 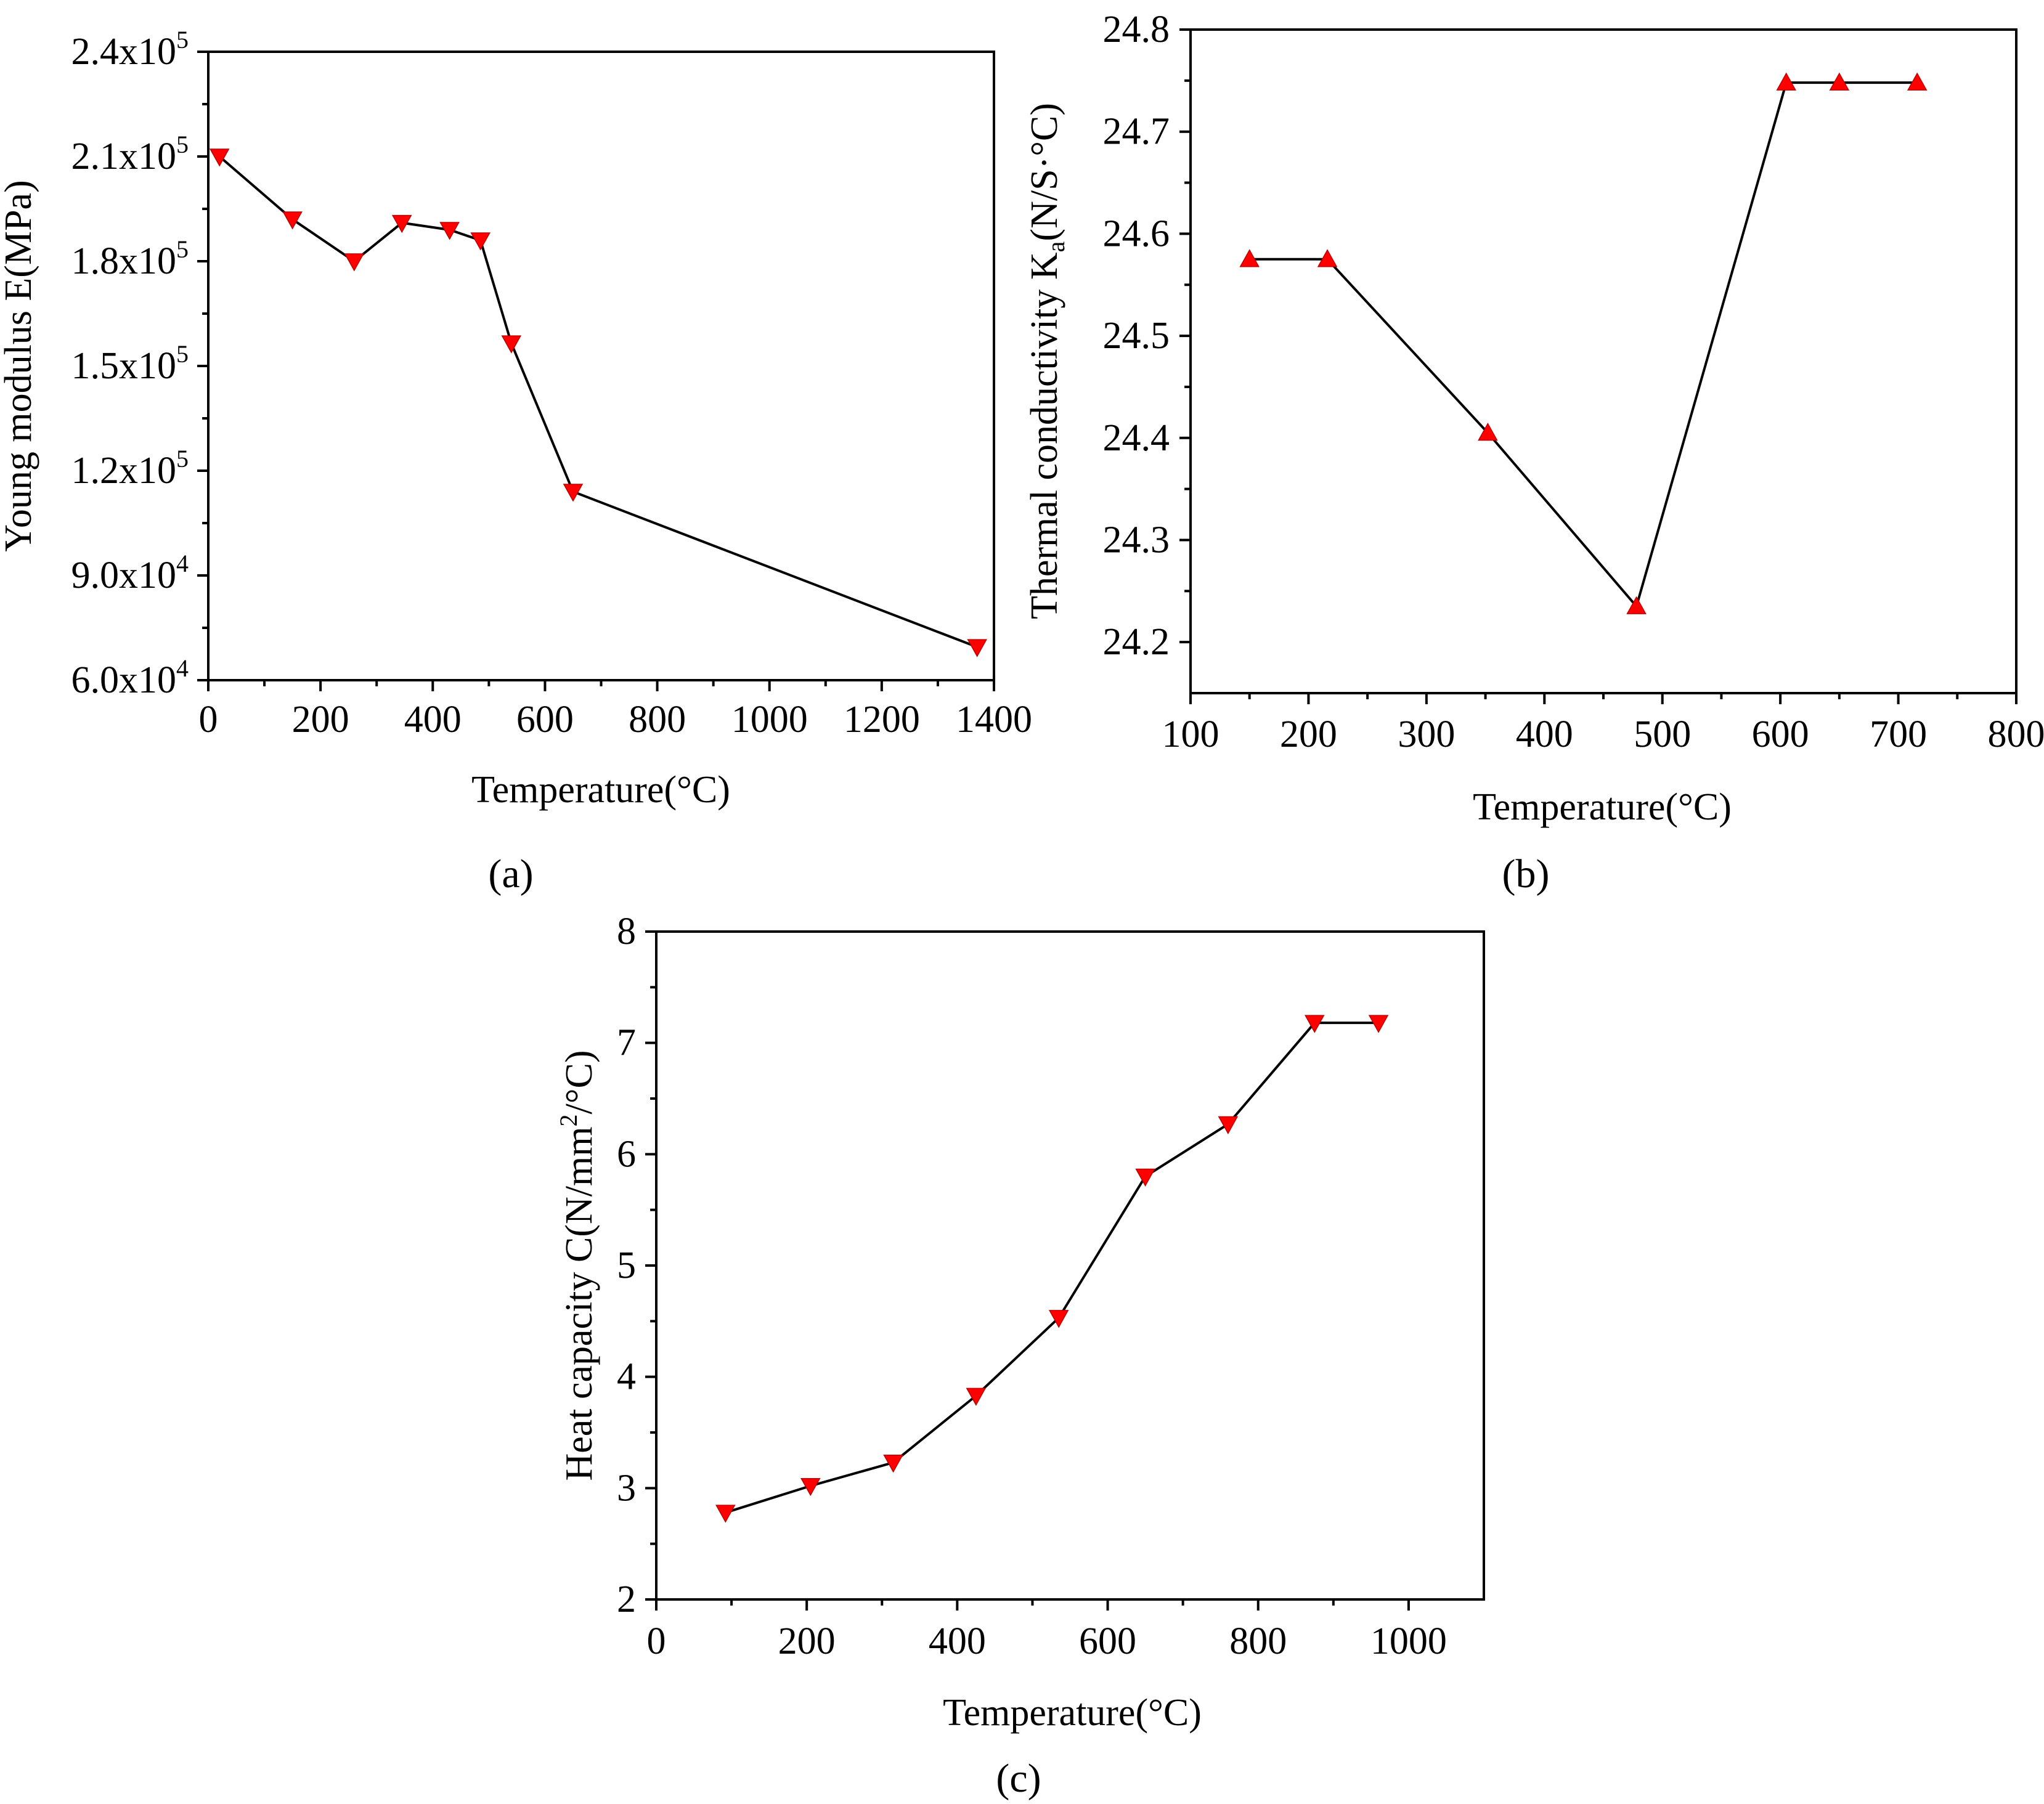 I want to click on panel-a-x-tick-labels: 0 200 400 600 800 1000 1200 1400, so click(x=616, y=720).